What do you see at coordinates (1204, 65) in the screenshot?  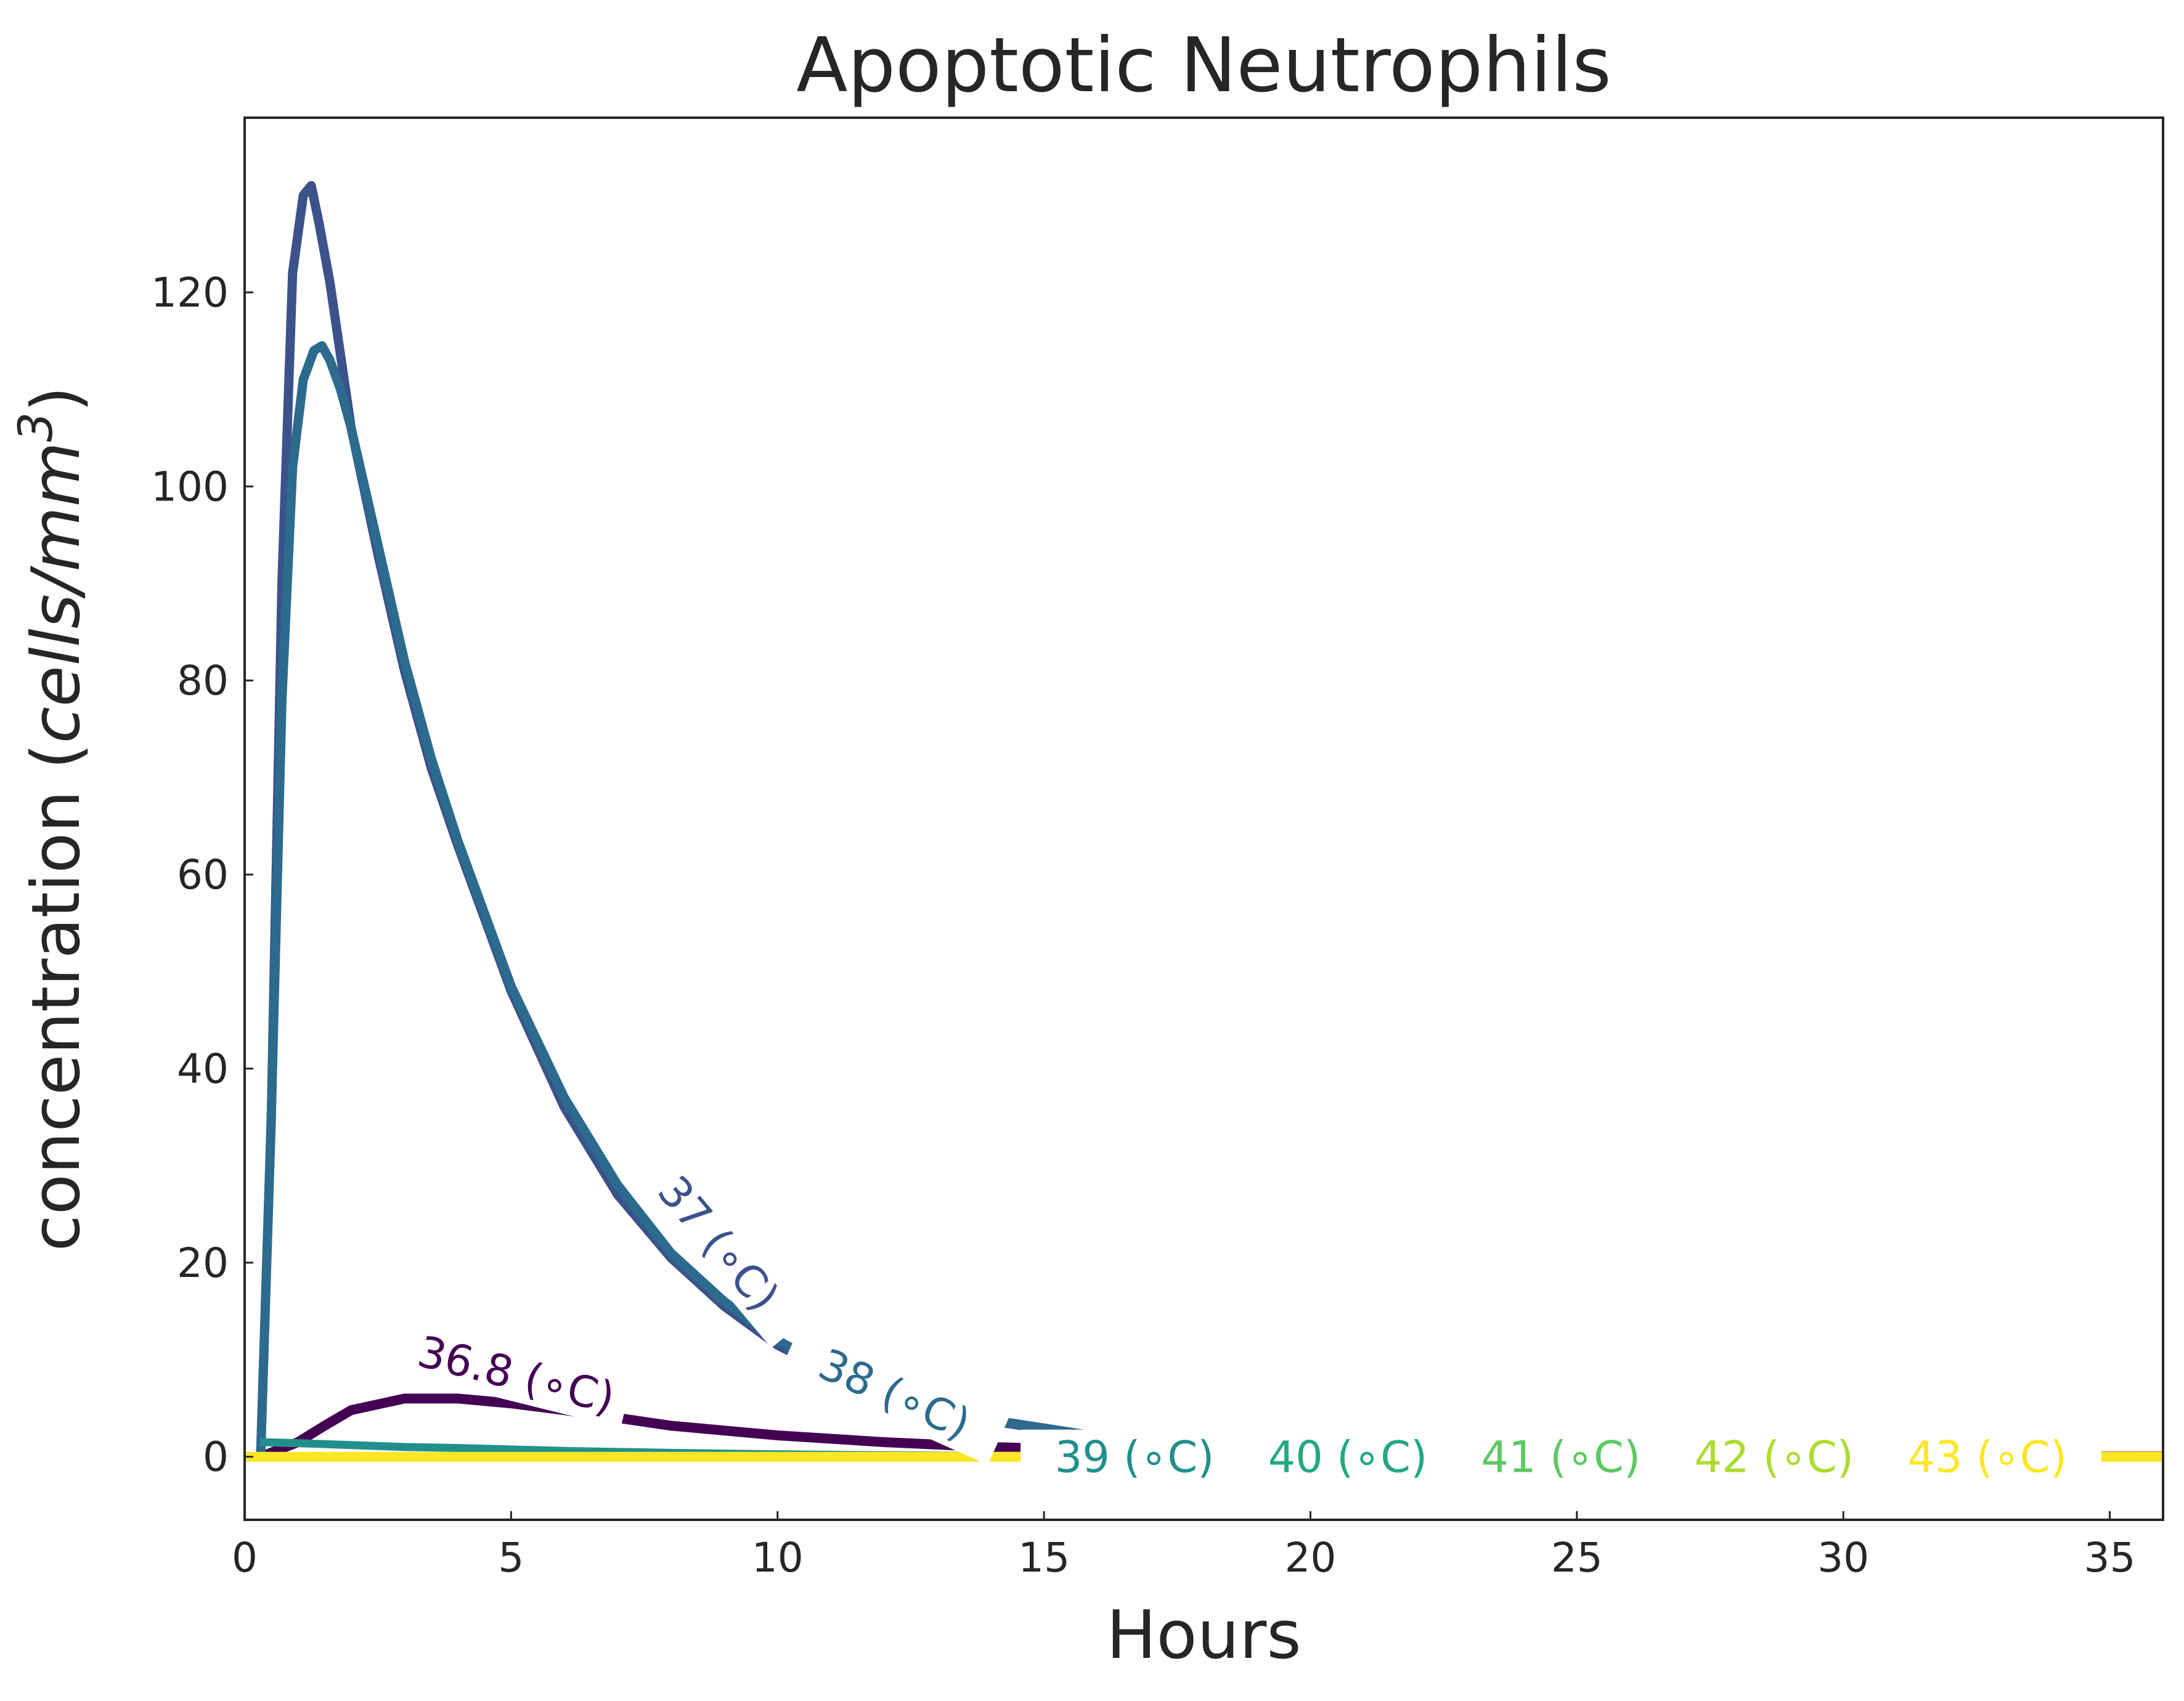 I see `chart-title: Apoptotic Neutrophils` at bounding box center [1204, 65].